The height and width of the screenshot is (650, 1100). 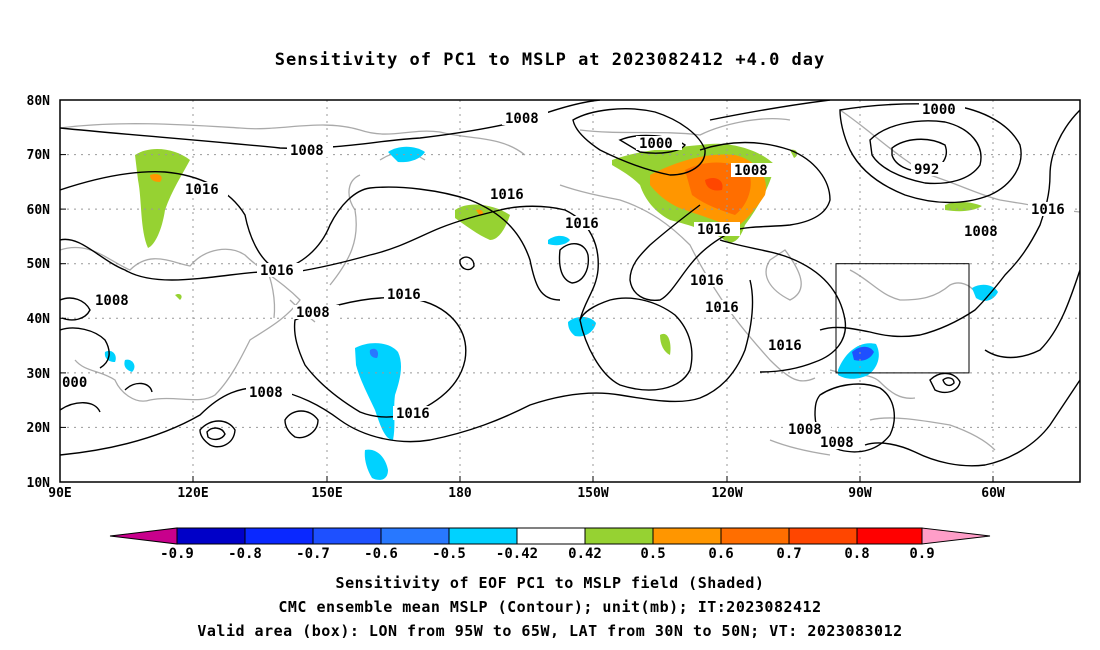 I want to click on lat-label: 30N, so click(x=39, y=374).